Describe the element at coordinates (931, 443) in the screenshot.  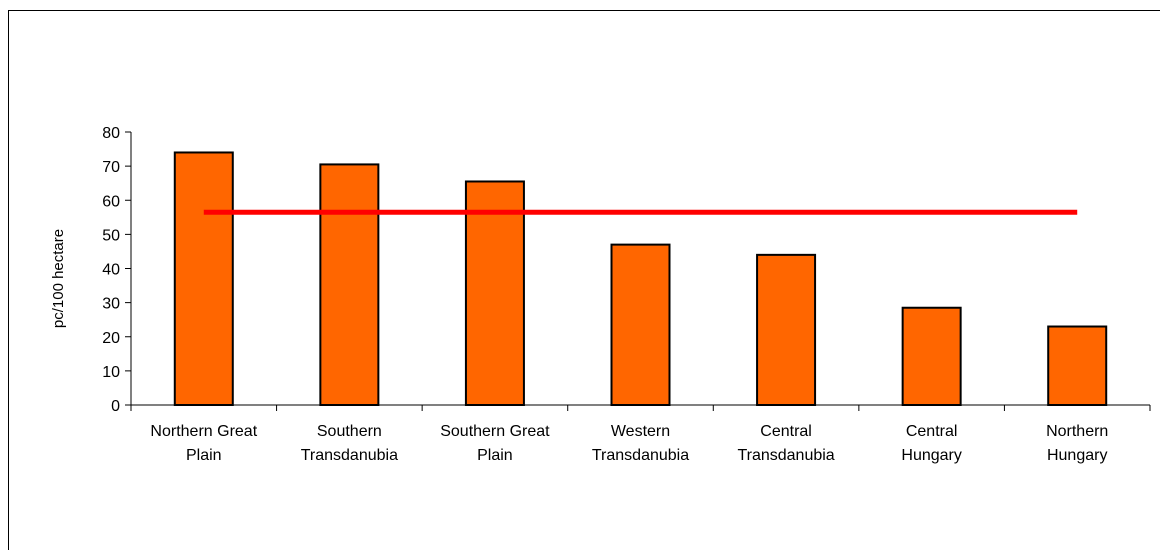
I see `x-tick-label: Central Hungary` at that location.